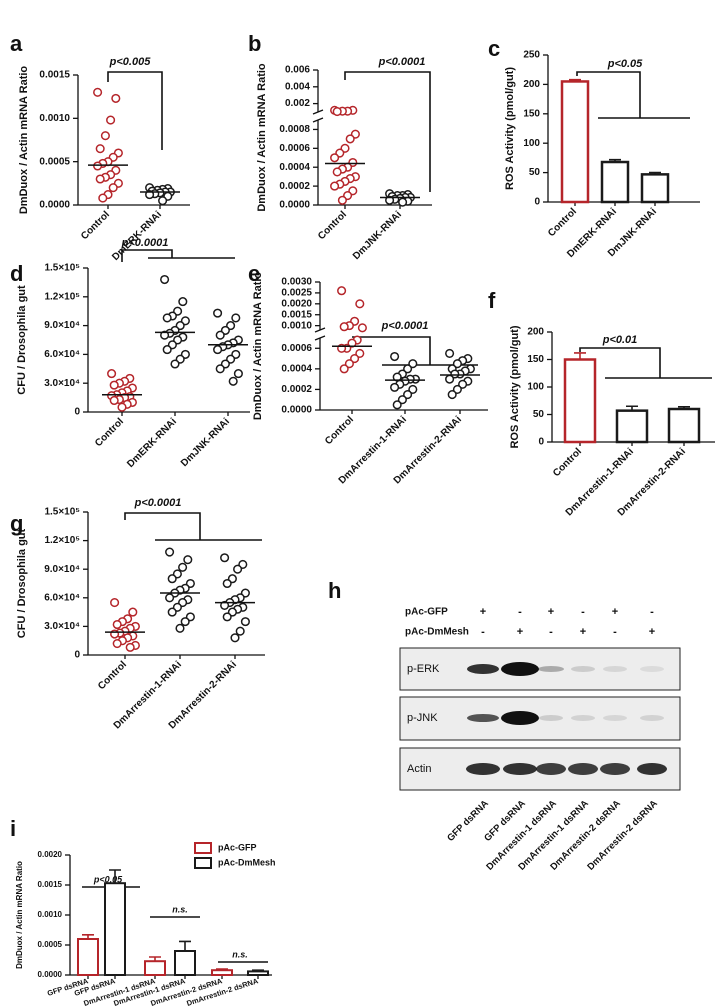 This screenshot has height=1007, width=725. I want to click on y-tick-label: 3.0×10⁴, so click(62, 383).